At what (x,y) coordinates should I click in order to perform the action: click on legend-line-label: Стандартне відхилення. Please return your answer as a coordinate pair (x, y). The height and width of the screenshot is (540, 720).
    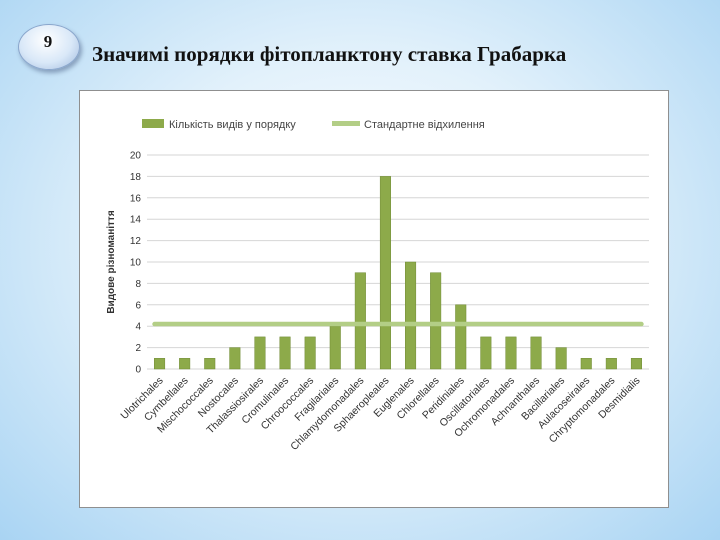
    Looking at the image, I should click on (424, 125).